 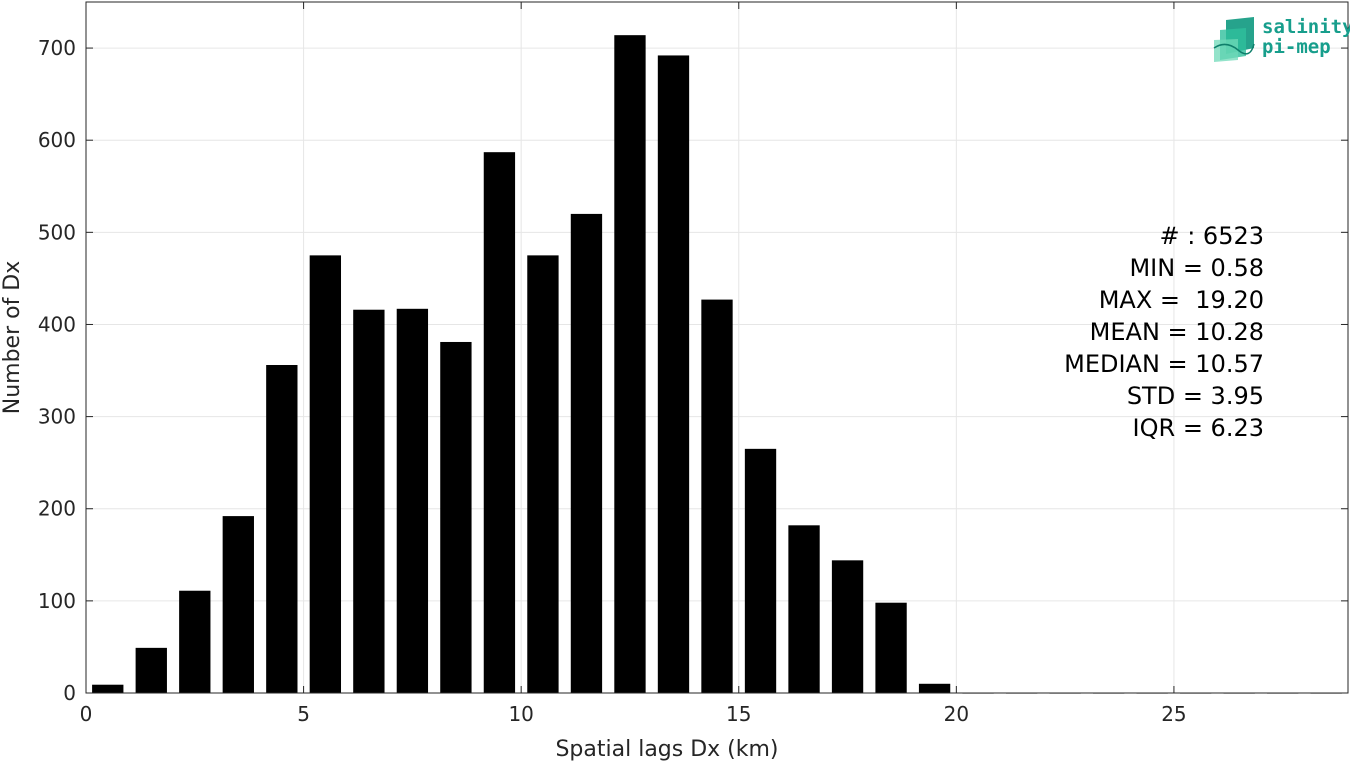 I want to click on logo-text-line2: pi-mep, so click(x=1296, y=47).